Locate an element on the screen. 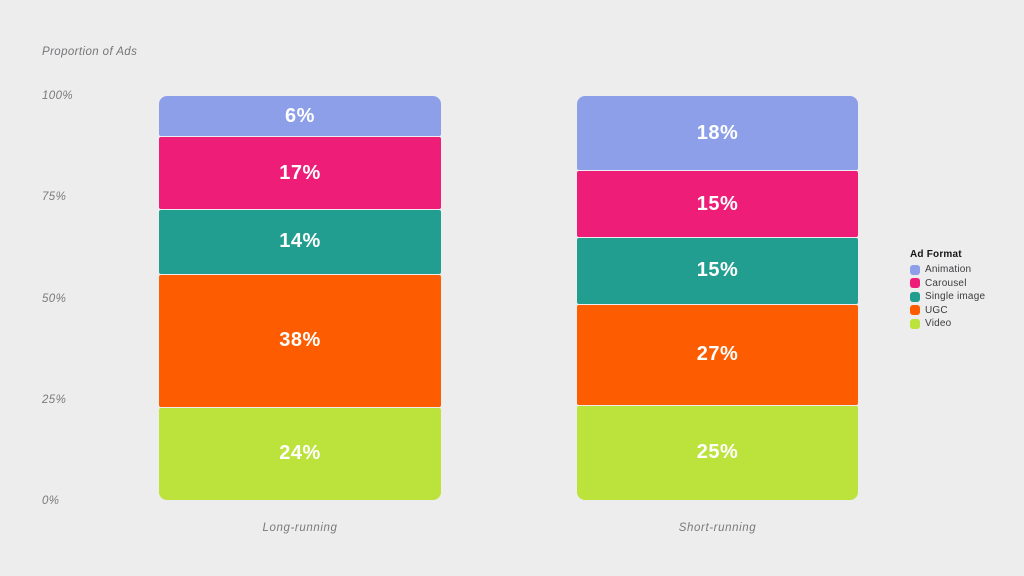 Image resolution: width=1024 pixels, height=576 pixels. legend-items: Animation Carousel Single image UGC Video is located at coordinates (947, 298).